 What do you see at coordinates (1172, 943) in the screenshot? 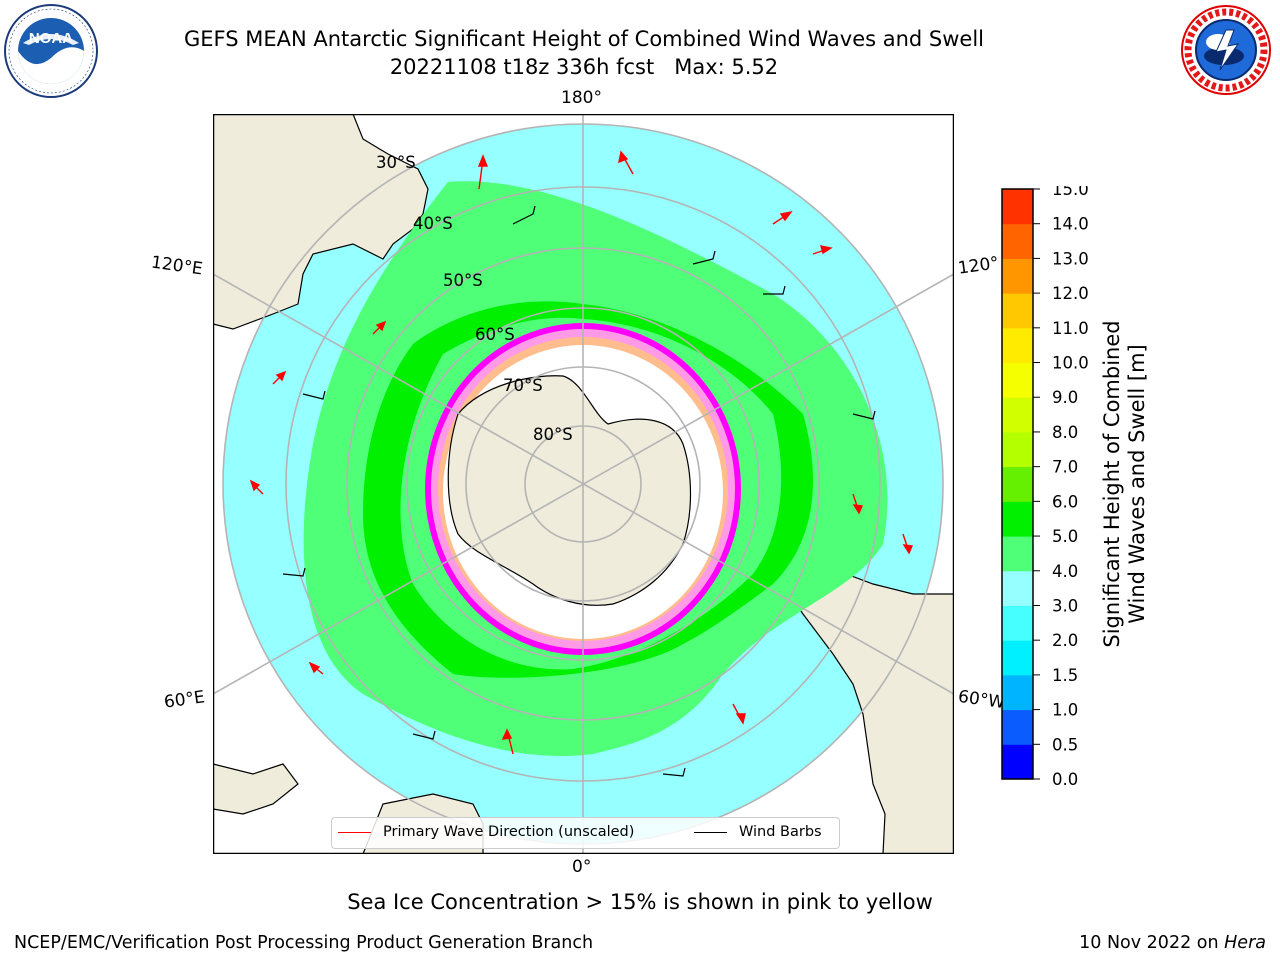
I see `generation-date: 10 Nov 2022 on Hera` at bounding box center [1172, 943].